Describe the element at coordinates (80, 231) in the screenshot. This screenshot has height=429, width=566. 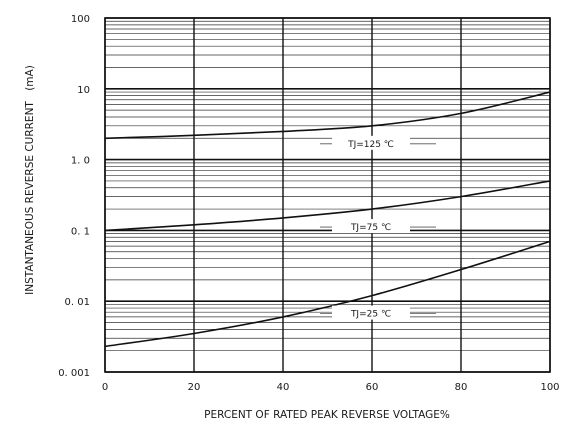
I see `y-tick-label: 0. 1` at that location.